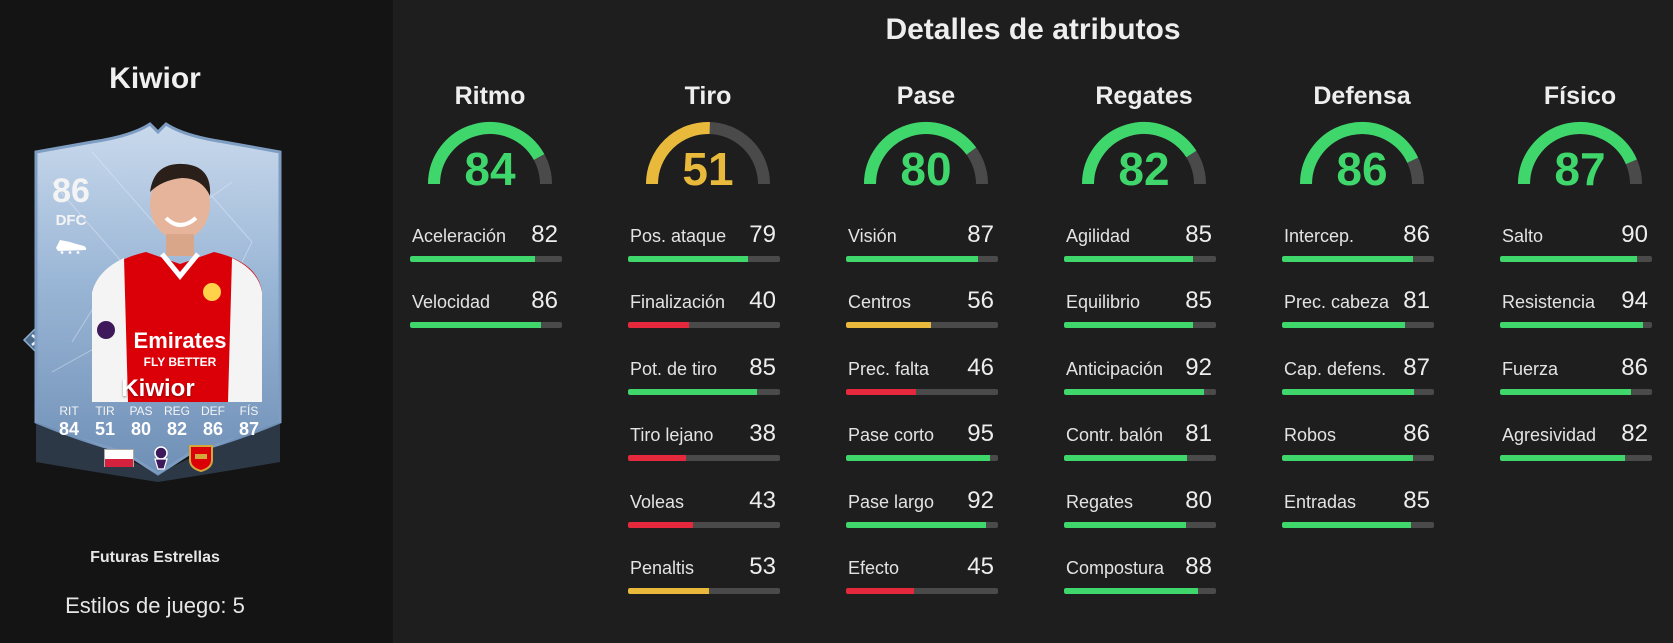 The width and height of the screenshot is (1673, 643). I want to click on category-label: Físico, so click(1580, 96).